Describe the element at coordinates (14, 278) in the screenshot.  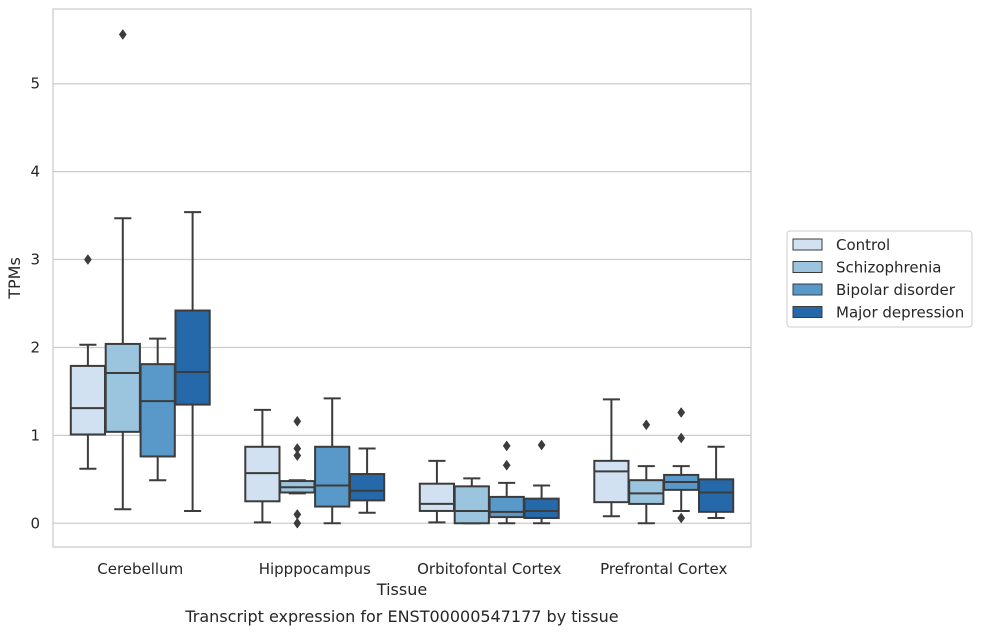
I see `y-axis-title: TPMs` at that location.